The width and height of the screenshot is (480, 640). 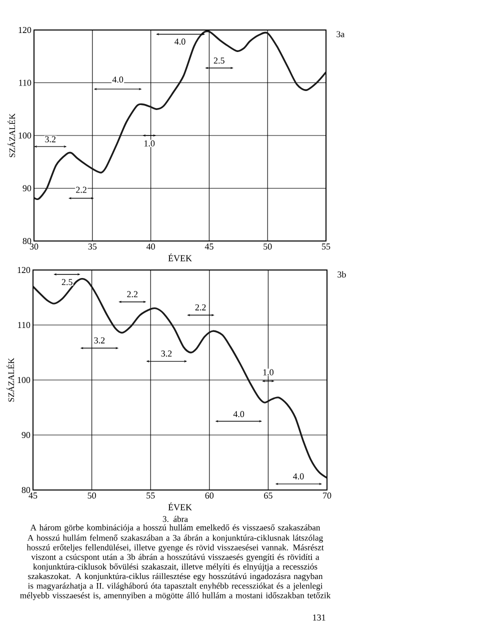 What do you see at coordinates (209, 495) in the screenshot?
I see `x-tick-label: 60` at bounding box center [209, 495].